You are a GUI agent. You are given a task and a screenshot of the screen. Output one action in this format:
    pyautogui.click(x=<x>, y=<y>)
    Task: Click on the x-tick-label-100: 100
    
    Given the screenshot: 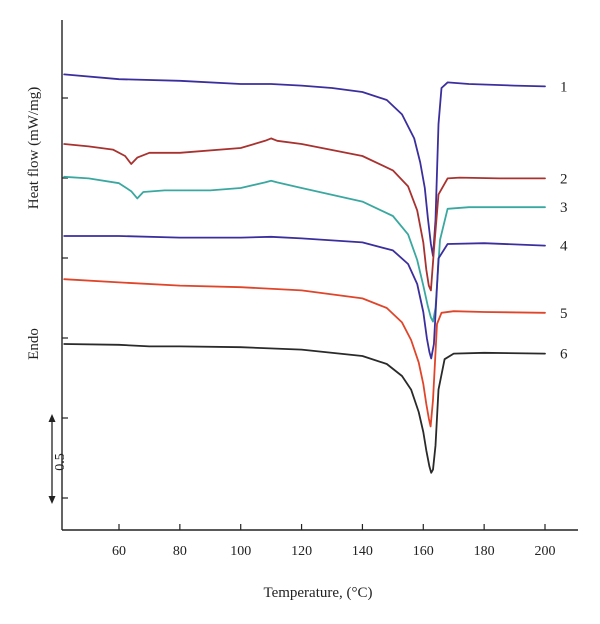 What is the action you would take?
    pyautogui.click(x=240, y=551)
    